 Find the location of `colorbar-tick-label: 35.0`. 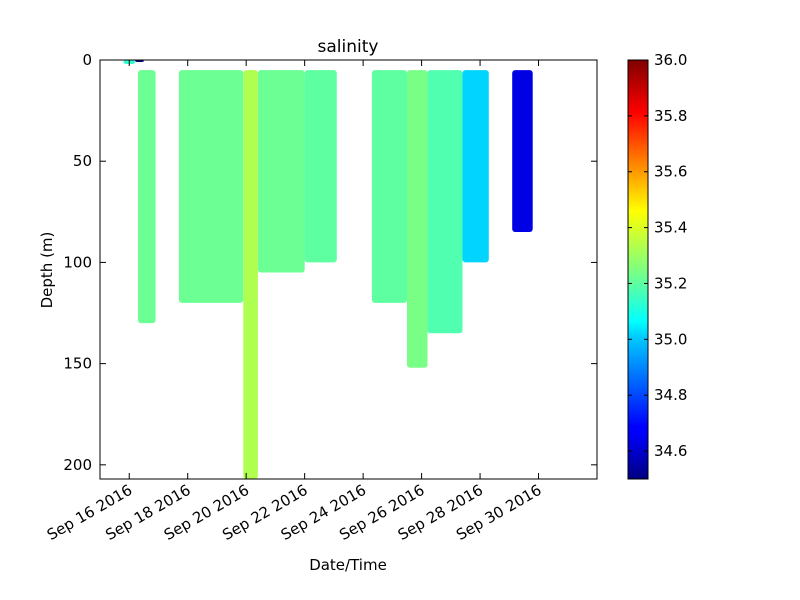

colorbar-tick-label: 35.0 is located at coordinates (670, 339).